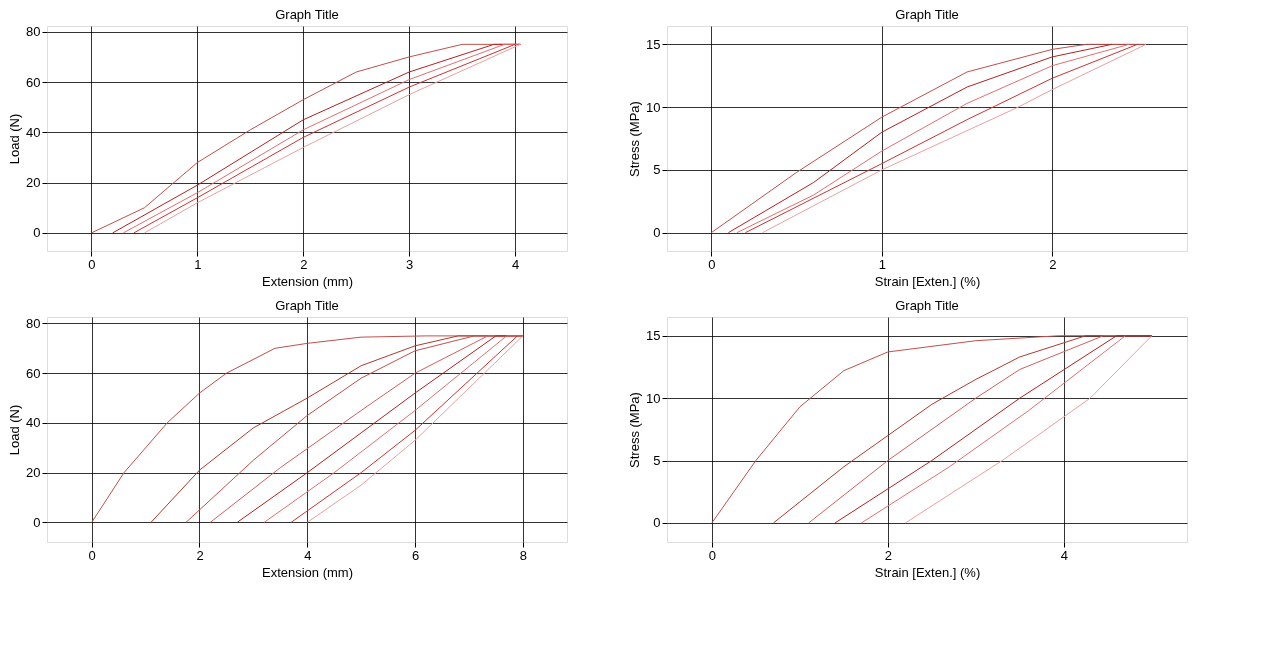 The image size is (1271, 648). Describe the element at coordinates (415, 555) in the screenshot. I see `x-tick-label: 6` at that location.